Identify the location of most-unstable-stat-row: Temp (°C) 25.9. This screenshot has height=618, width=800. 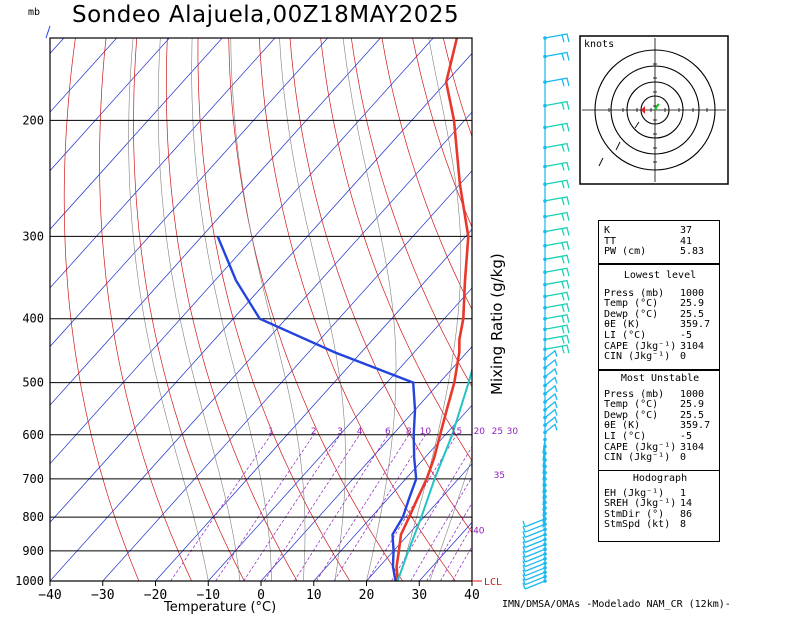
(660, 405).